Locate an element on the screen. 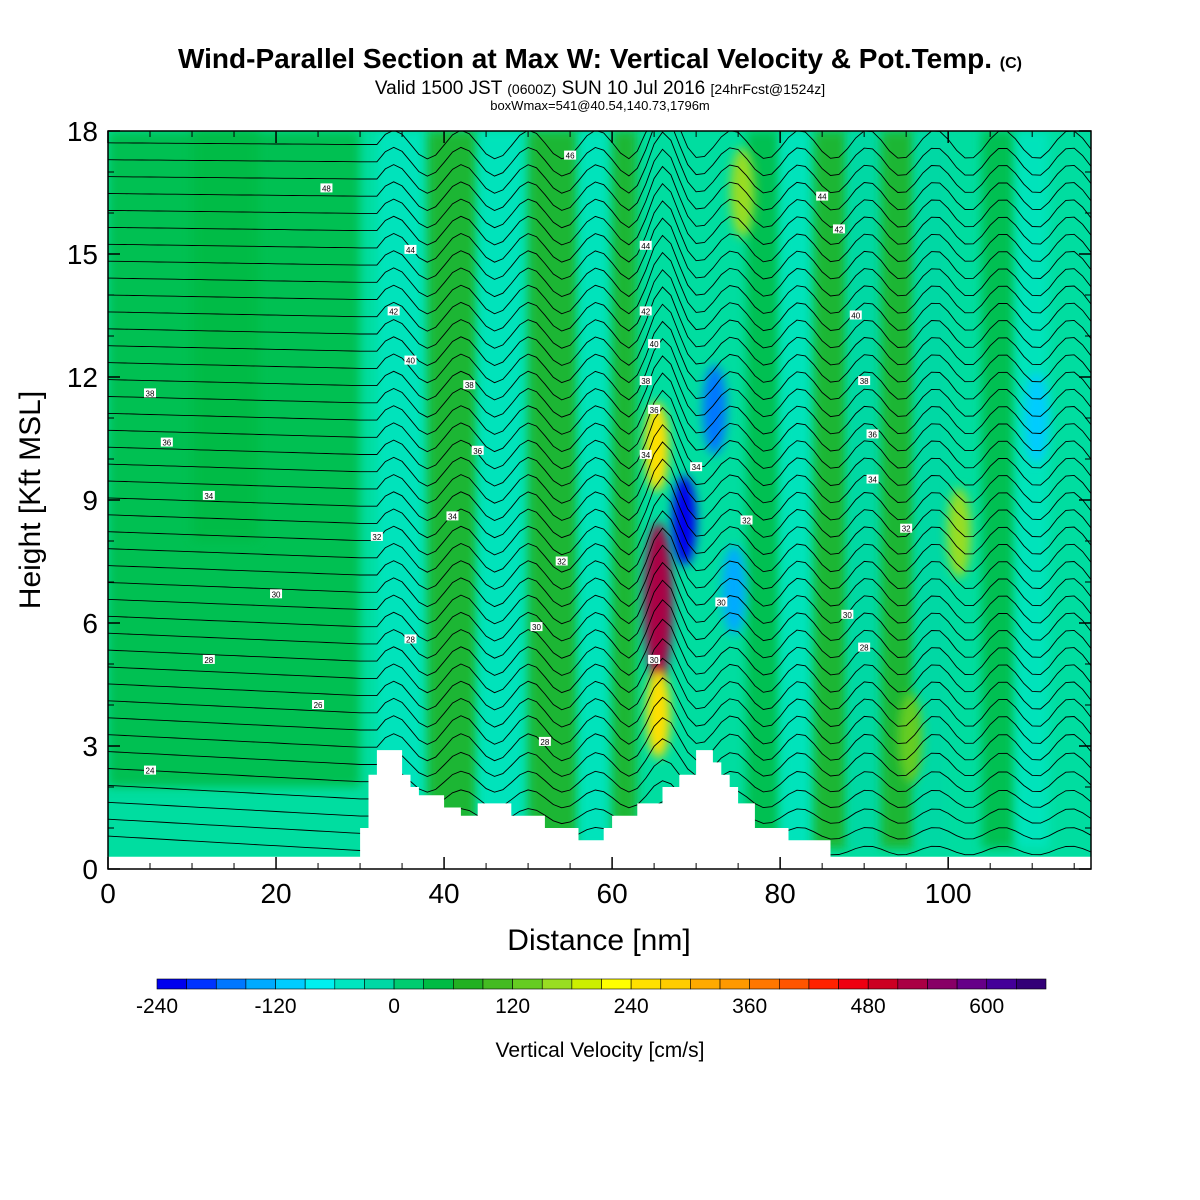 The width and height of the screenshot is (1200, 1200). valid-prefix: Valid 1500 JST is located at coordinates (438, 88).